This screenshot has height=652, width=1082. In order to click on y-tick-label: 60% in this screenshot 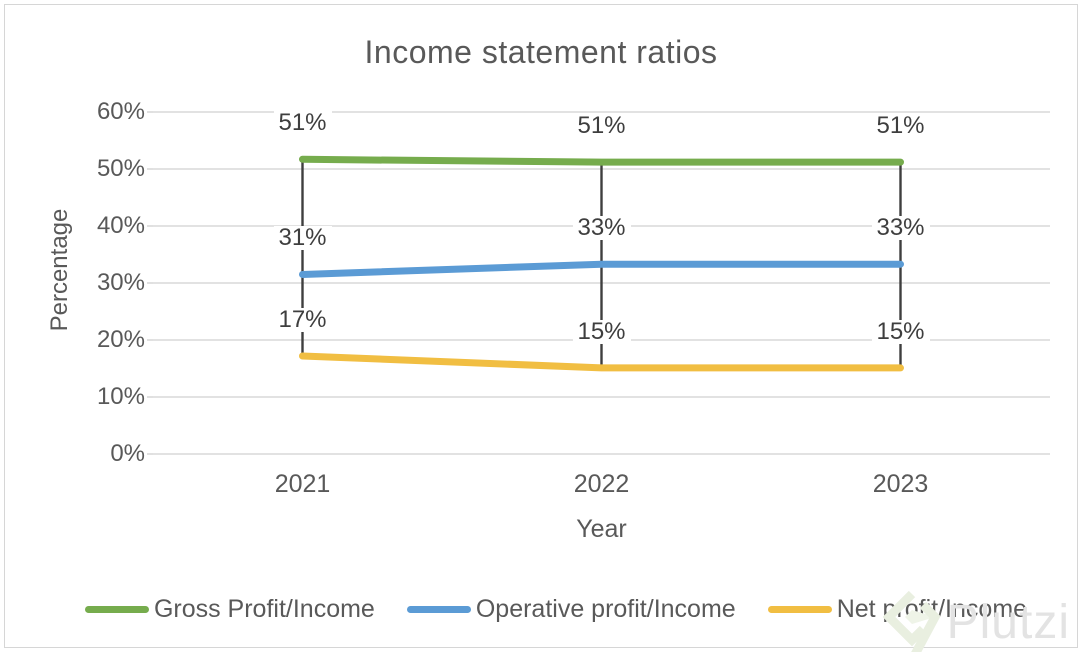, I will do `click(120, 111)`.